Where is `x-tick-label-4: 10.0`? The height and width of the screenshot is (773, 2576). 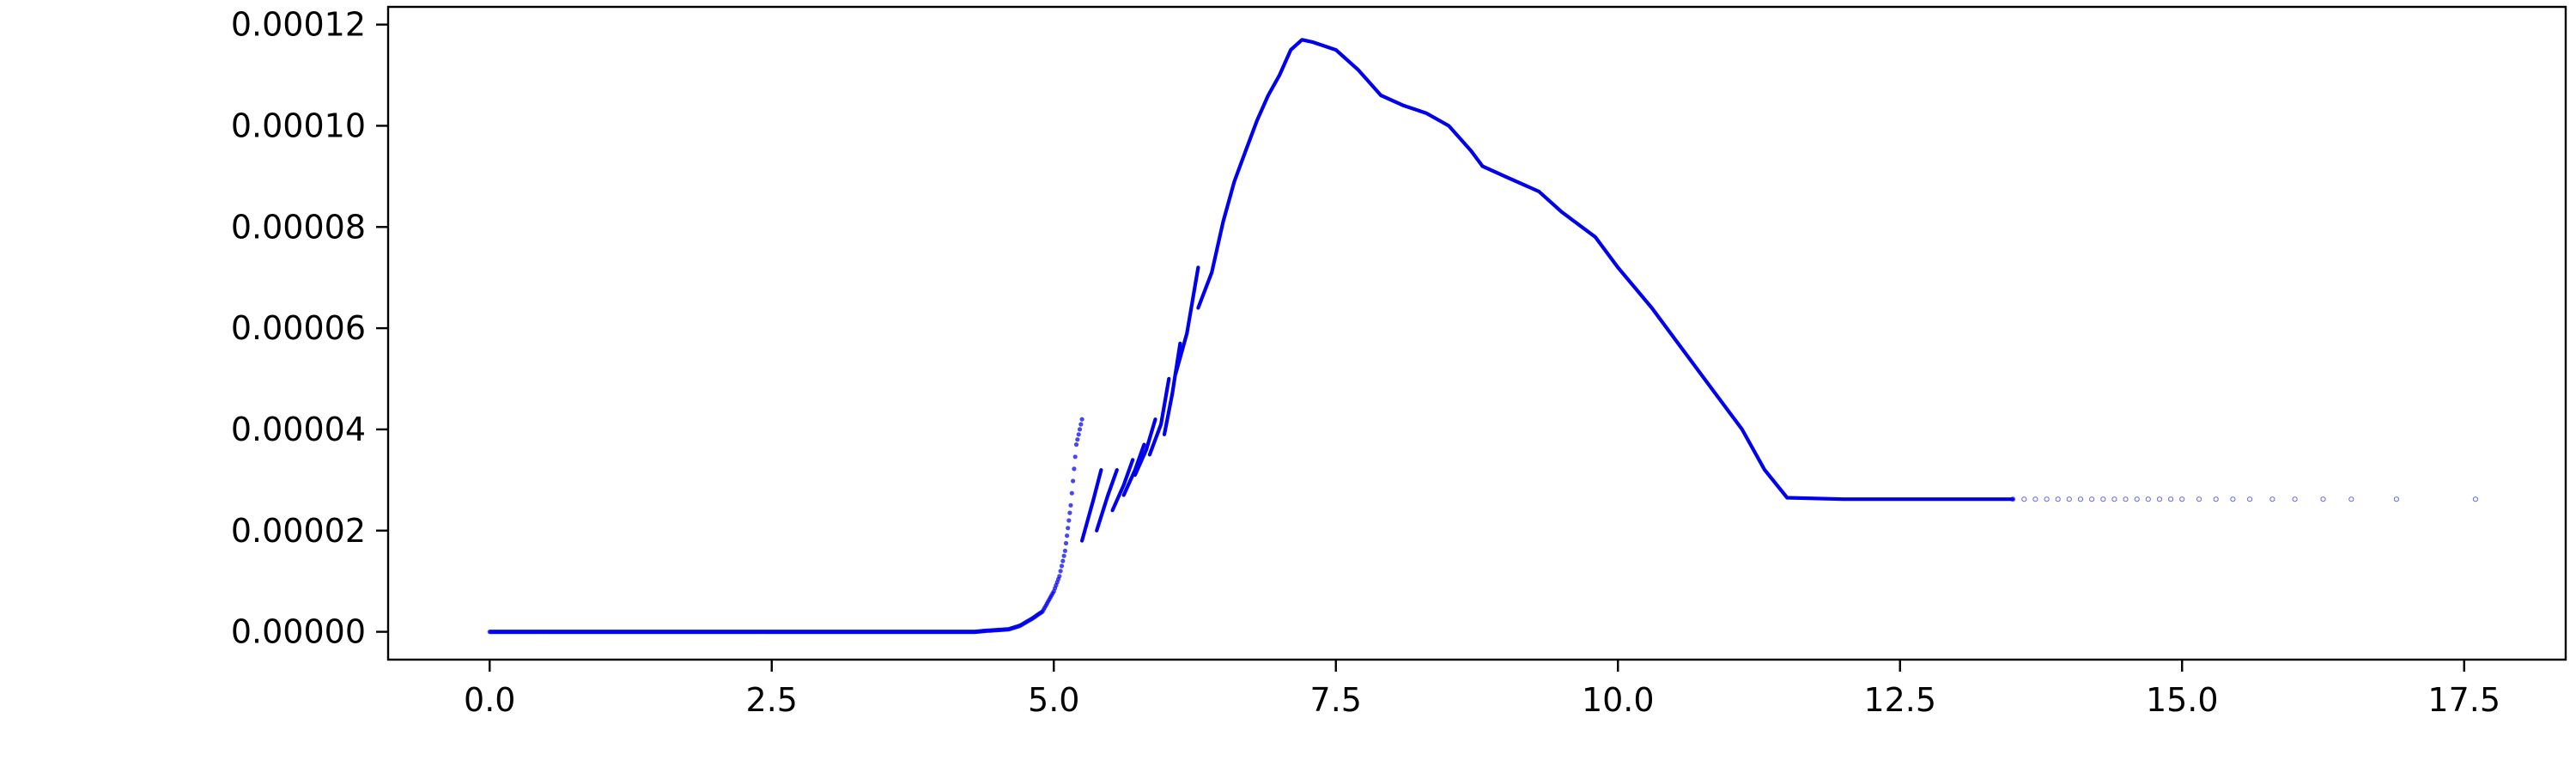 x-tick-label-4: 10.0 is located at coordinates (1619, 700).